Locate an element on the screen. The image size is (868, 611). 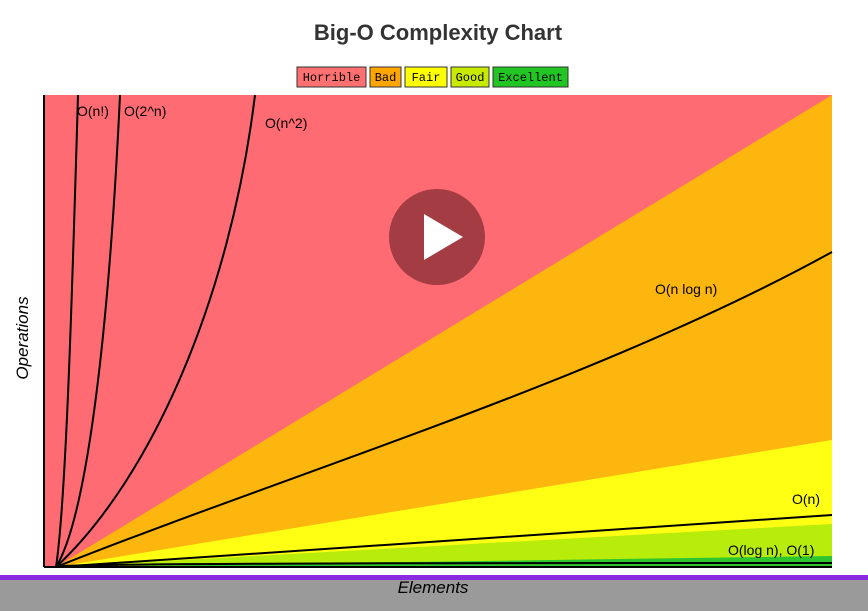
curve-factorial is located at coordinates (67, 331).